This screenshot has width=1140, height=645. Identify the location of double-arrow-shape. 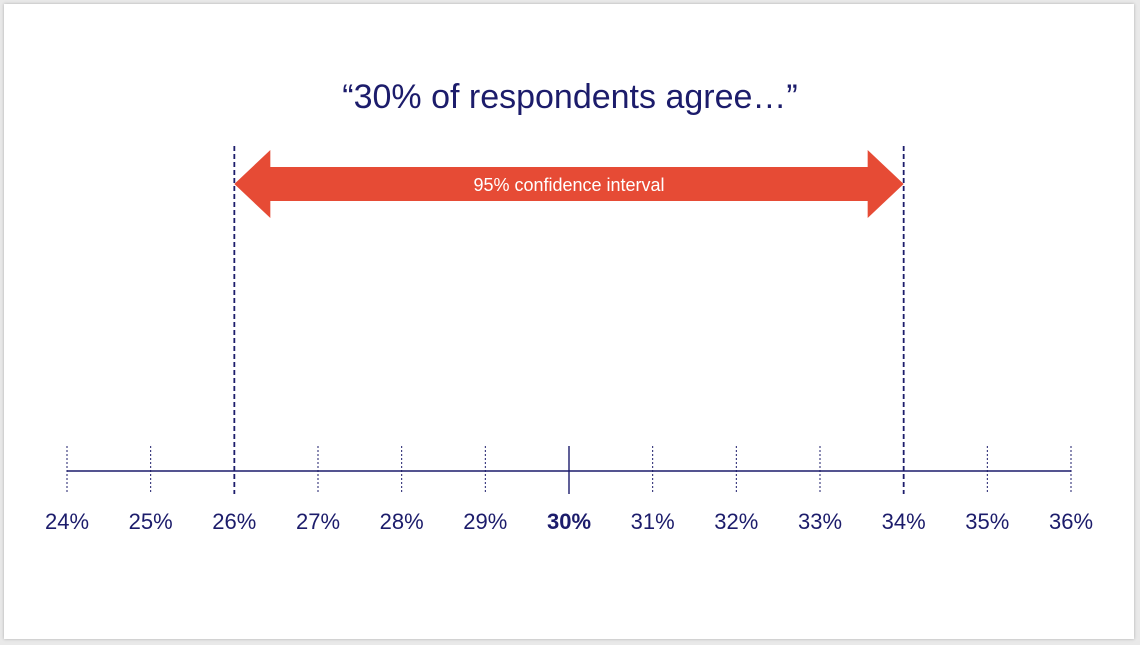
(569, 184).